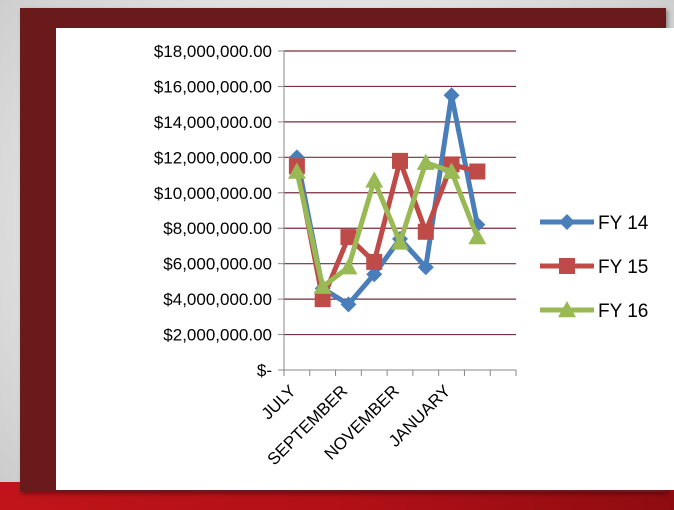 The image size is (674, 510). What do you see at coordinates (217, 335) in the screenshot?
I see `y-tick-label: $2,000,000.00` at bounding box center [217, 335].